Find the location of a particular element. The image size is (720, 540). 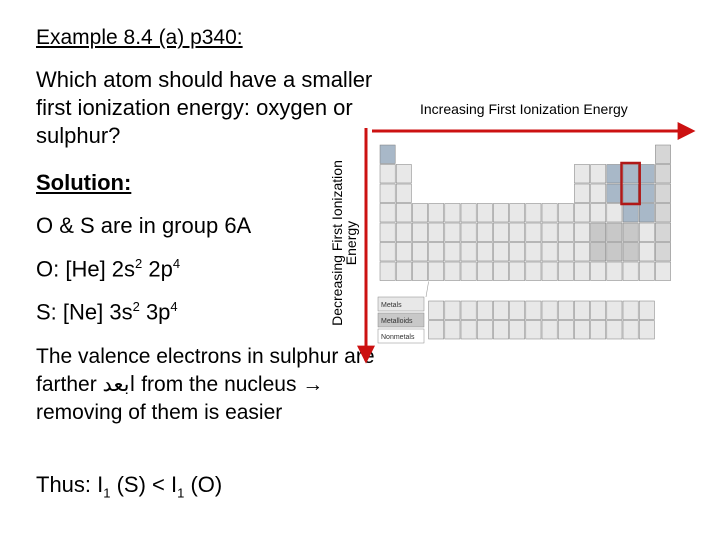

o-s-highlight is located at coordinates (630, 183).